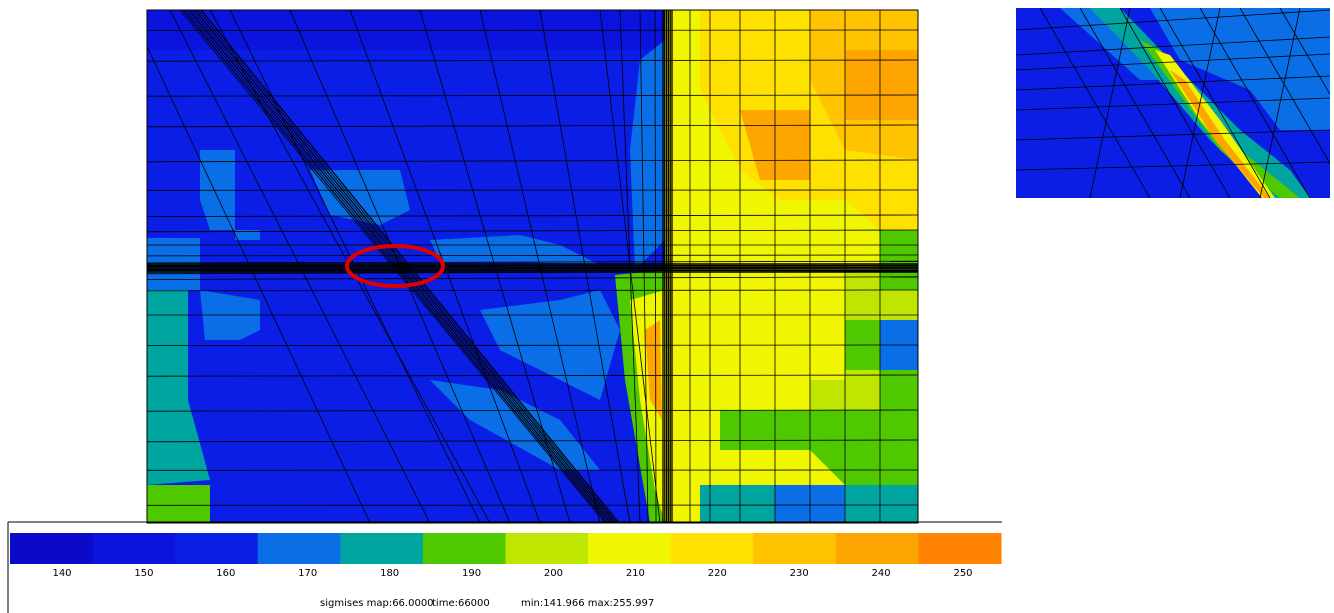 The image size is (1334, 613). Describe the element at coordinates (962, 573) in the screenshot. I see `scale-label: 250` at that location.